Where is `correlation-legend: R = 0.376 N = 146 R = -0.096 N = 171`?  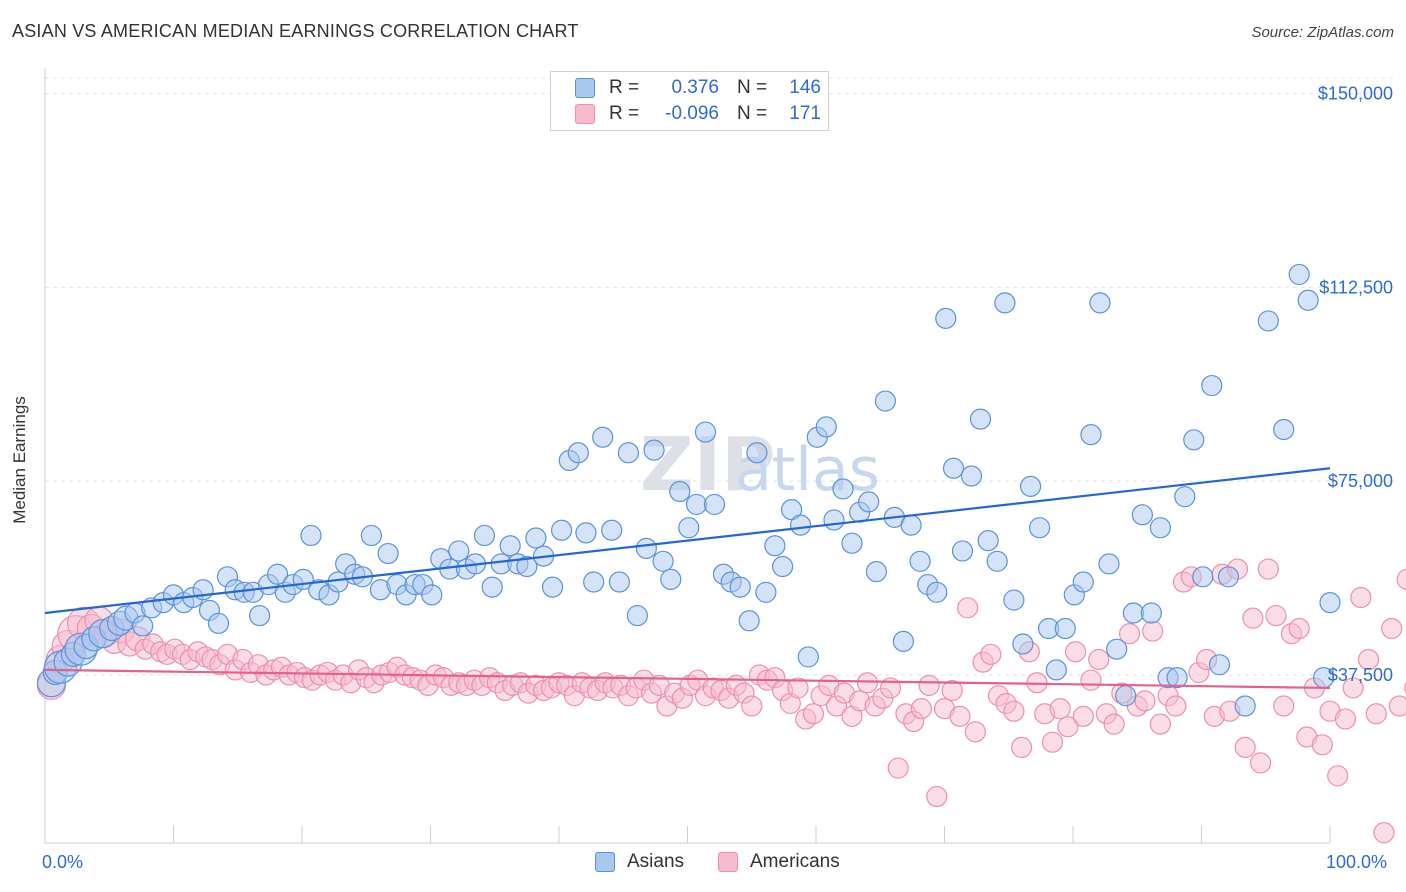 correlation-legend: R = 0.376 N = 146 R = -0.096 N = 171 is located at coordinates (689, 101).